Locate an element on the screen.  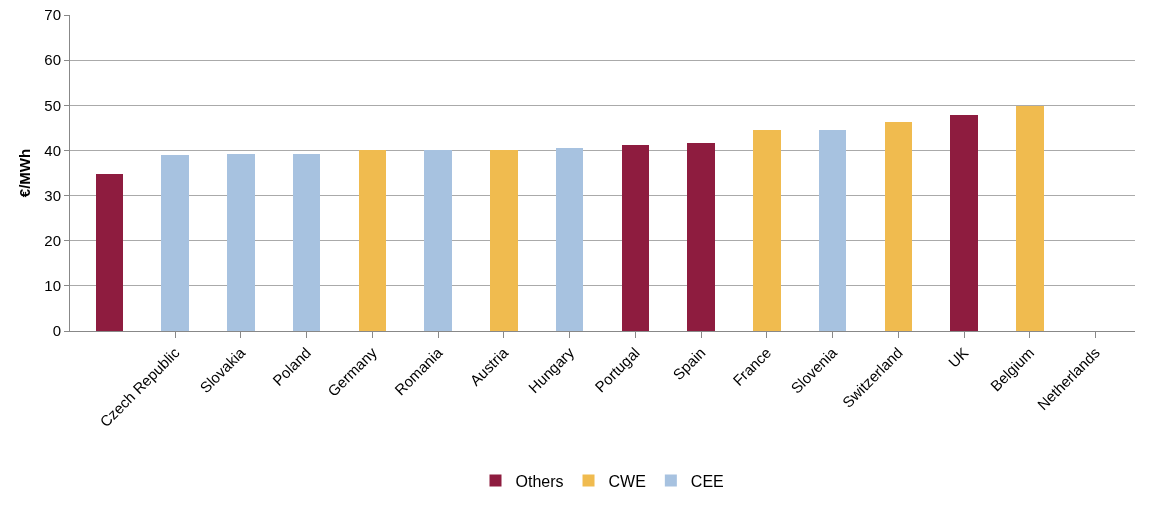
legend-label: CWE is located at coordinates (627, 481).